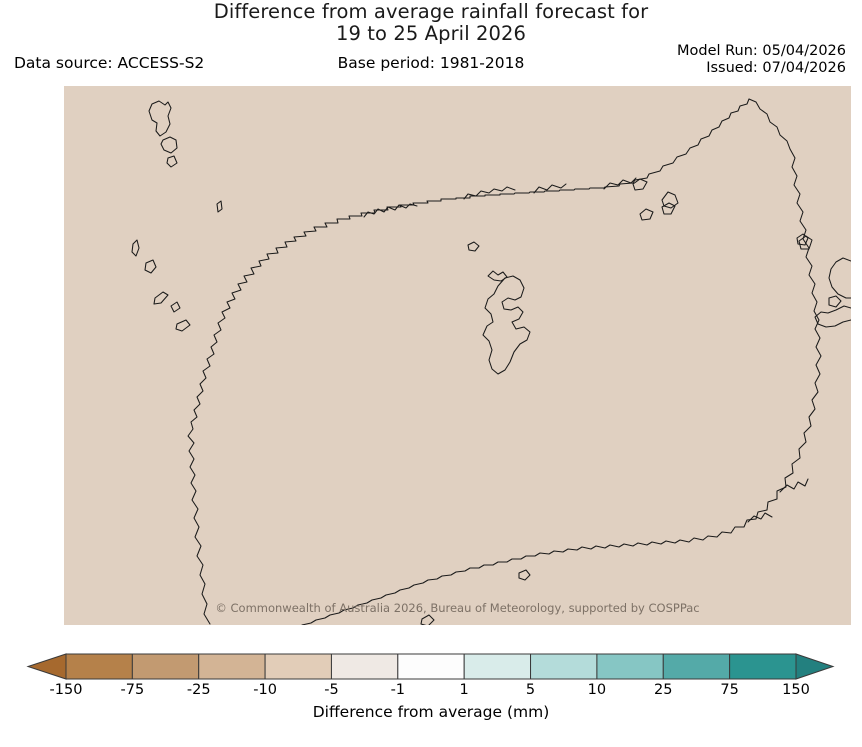 The height and width of the screenshot is (747, 862). Describe the element at coordinates (597, 690) in the screenshot. I see `colorbar-tick: 10` at that location.